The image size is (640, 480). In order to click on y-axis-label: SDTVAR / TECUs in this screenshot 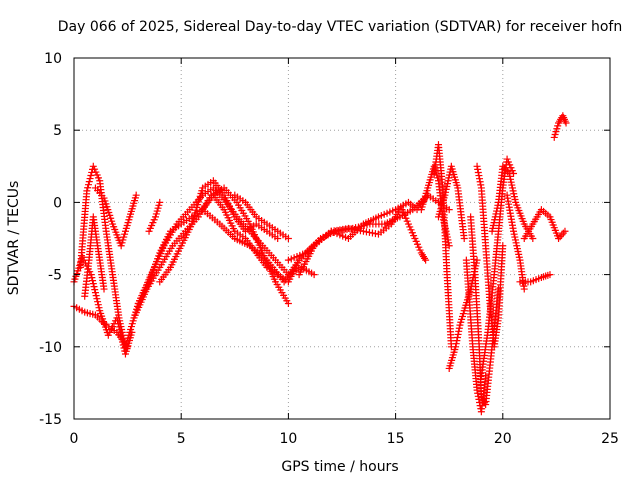, I will do `click(14, 238)`.